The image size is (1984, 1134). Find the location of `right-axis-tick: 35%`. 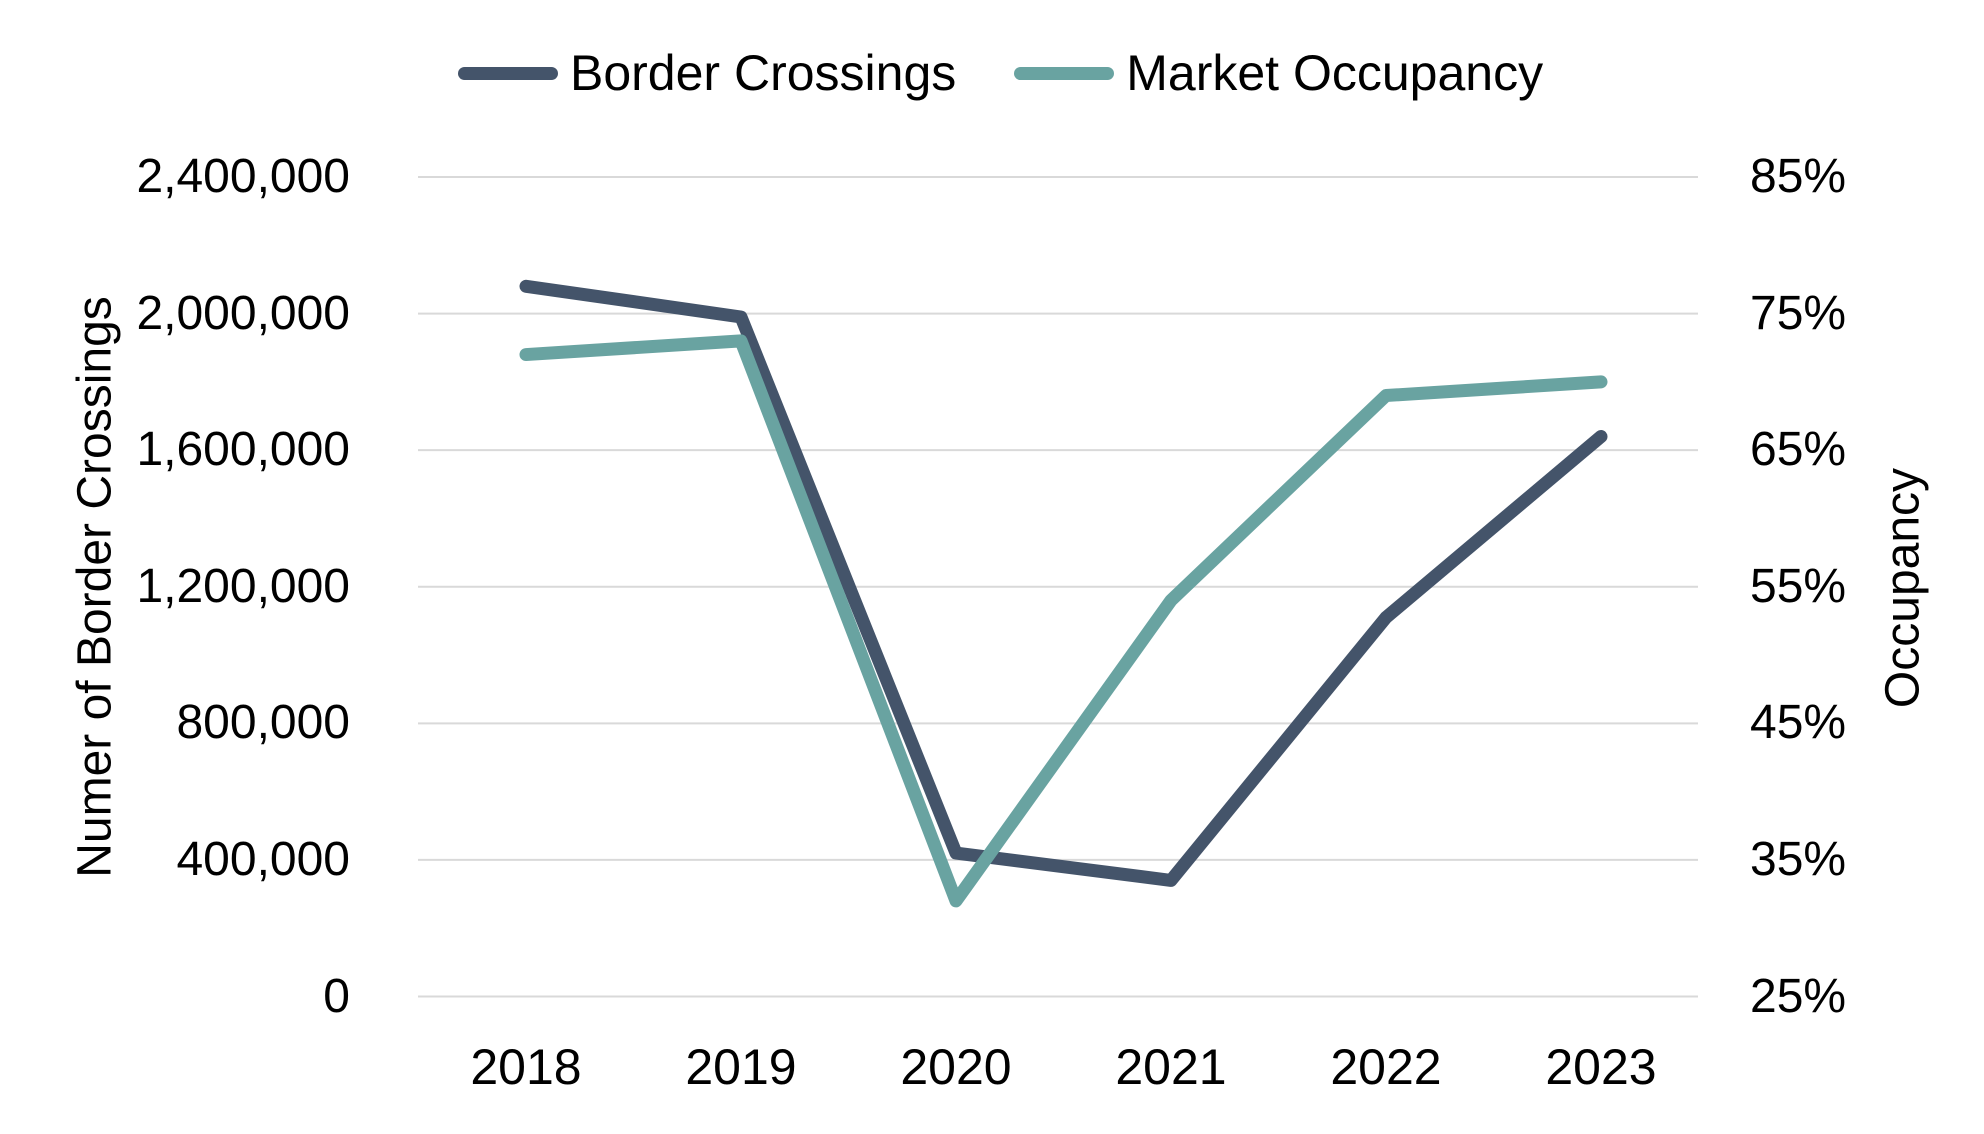

right-axis-tick: 35% is located at coordinates (1798, 859).